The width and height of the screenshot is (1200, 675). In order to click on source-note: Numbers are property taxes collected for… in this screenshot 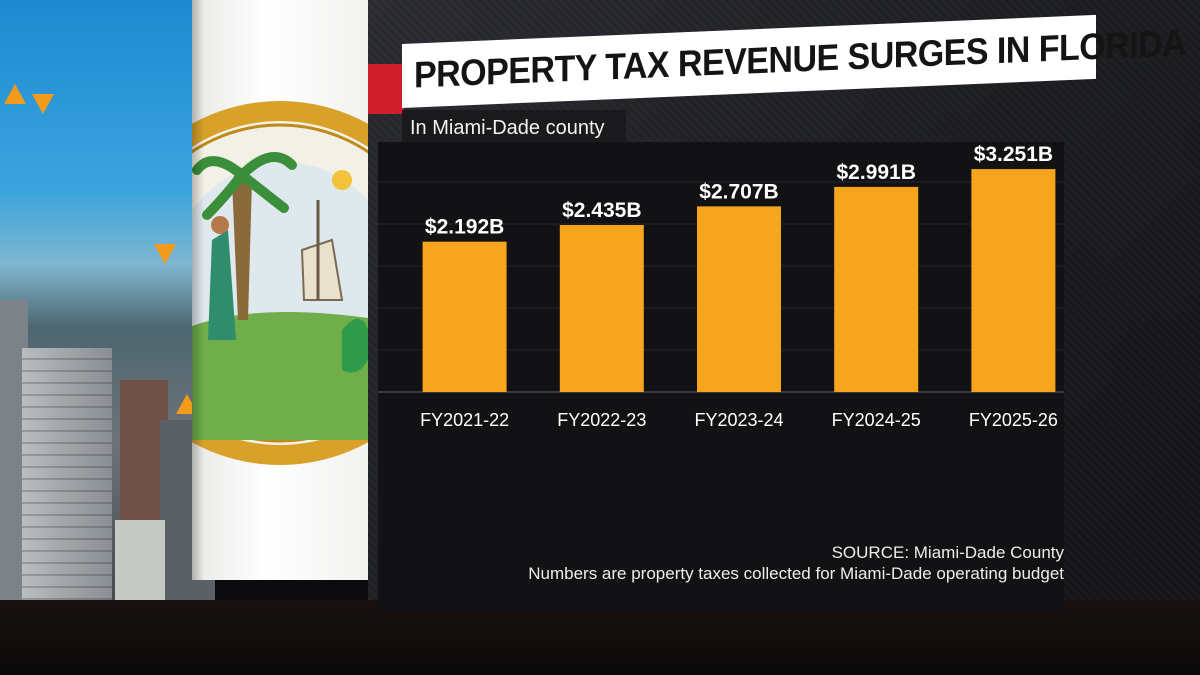, I will do `click(796, 573)`.